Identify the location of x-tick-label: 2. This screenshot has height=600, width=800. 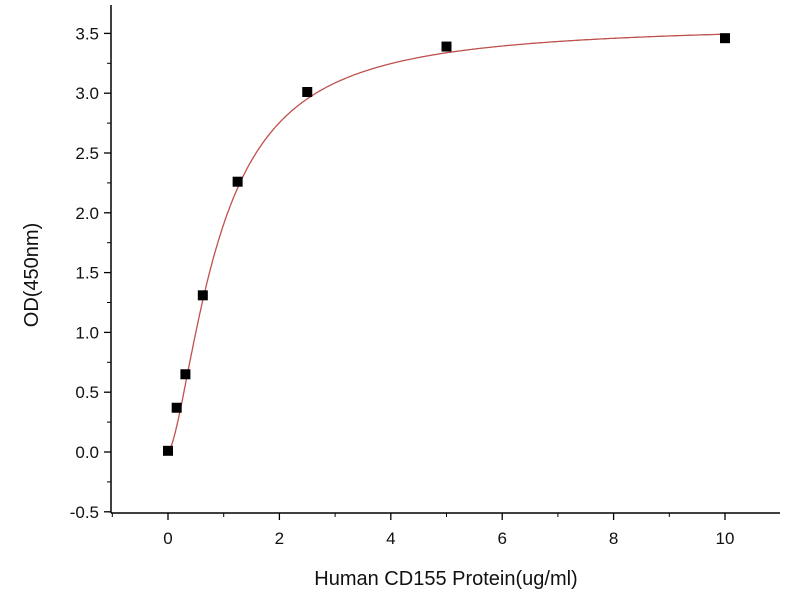
(279, 538).